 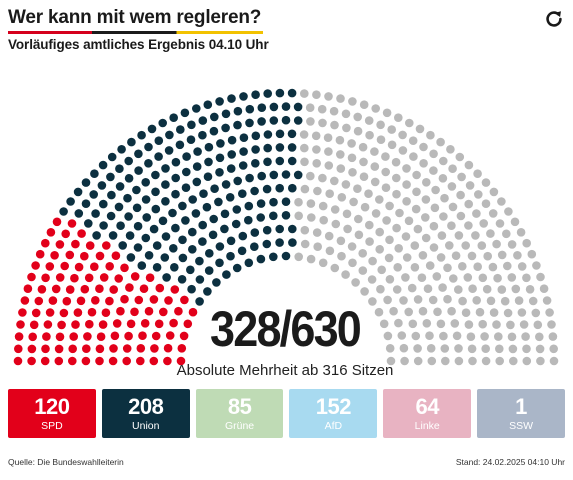 I want to click on page-title: Wer kann mit wem regleren?, so click(x=135, y=17).